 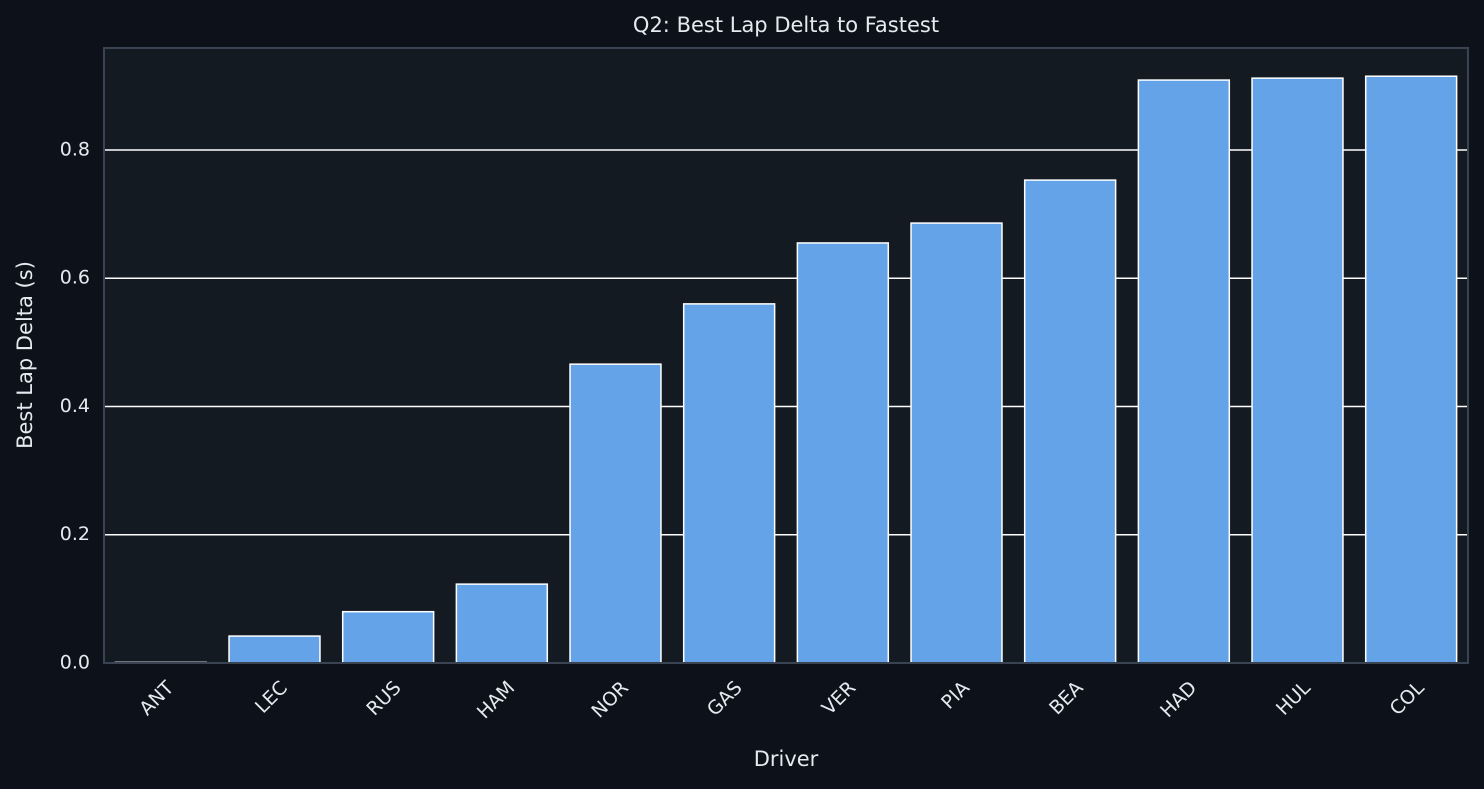 What do you see at coordinates (25, 355) in the screenshot?
I see `y-axis-label: Best Lap Delta (s)` at bounding box center [25, 355].